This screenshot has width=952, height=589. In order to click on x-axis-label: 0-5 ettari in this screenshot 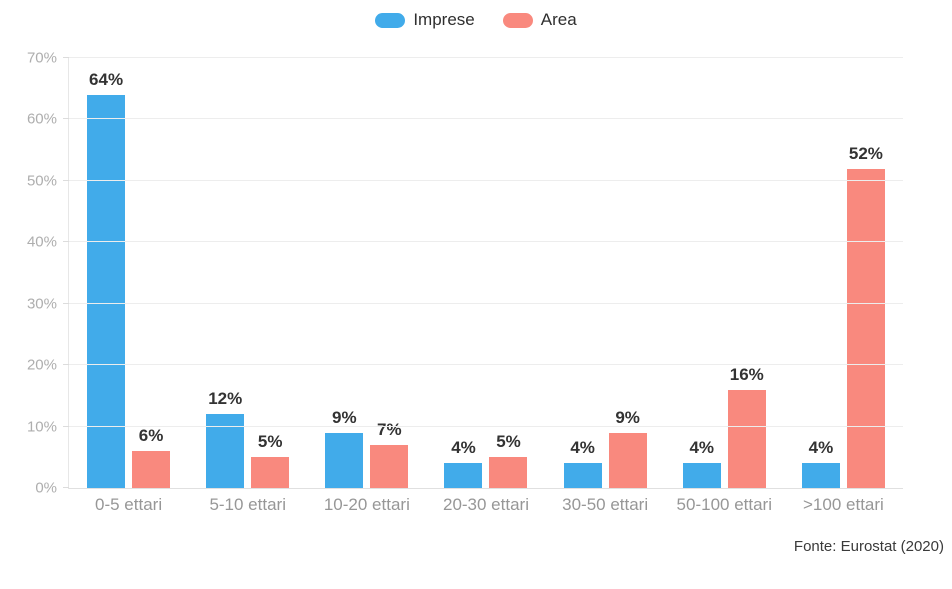, I will do `click(129, 504)`.